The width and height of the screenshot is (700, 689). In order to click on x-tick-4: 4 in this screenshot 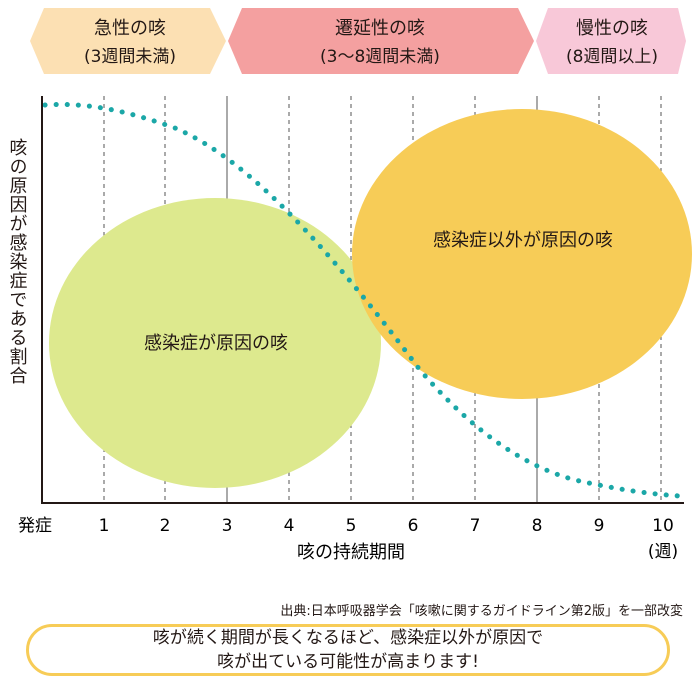, I will do `click(289, 526)`.